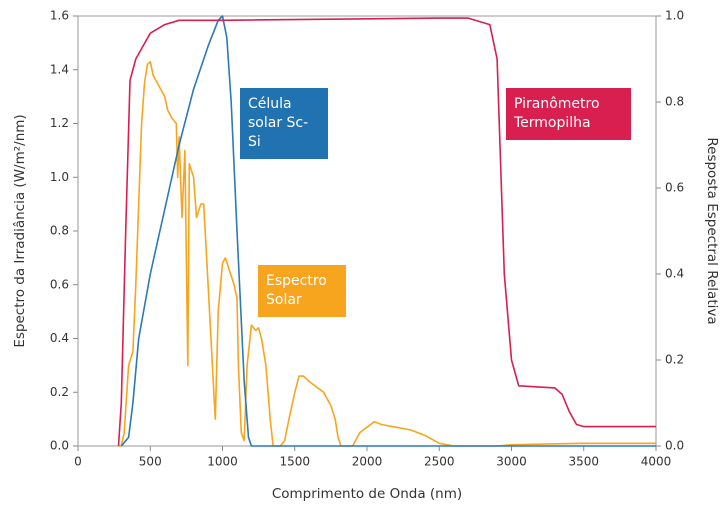 The image size is (723, 509). I want to click on y-tick-label: 0.0, so click(59, 446).